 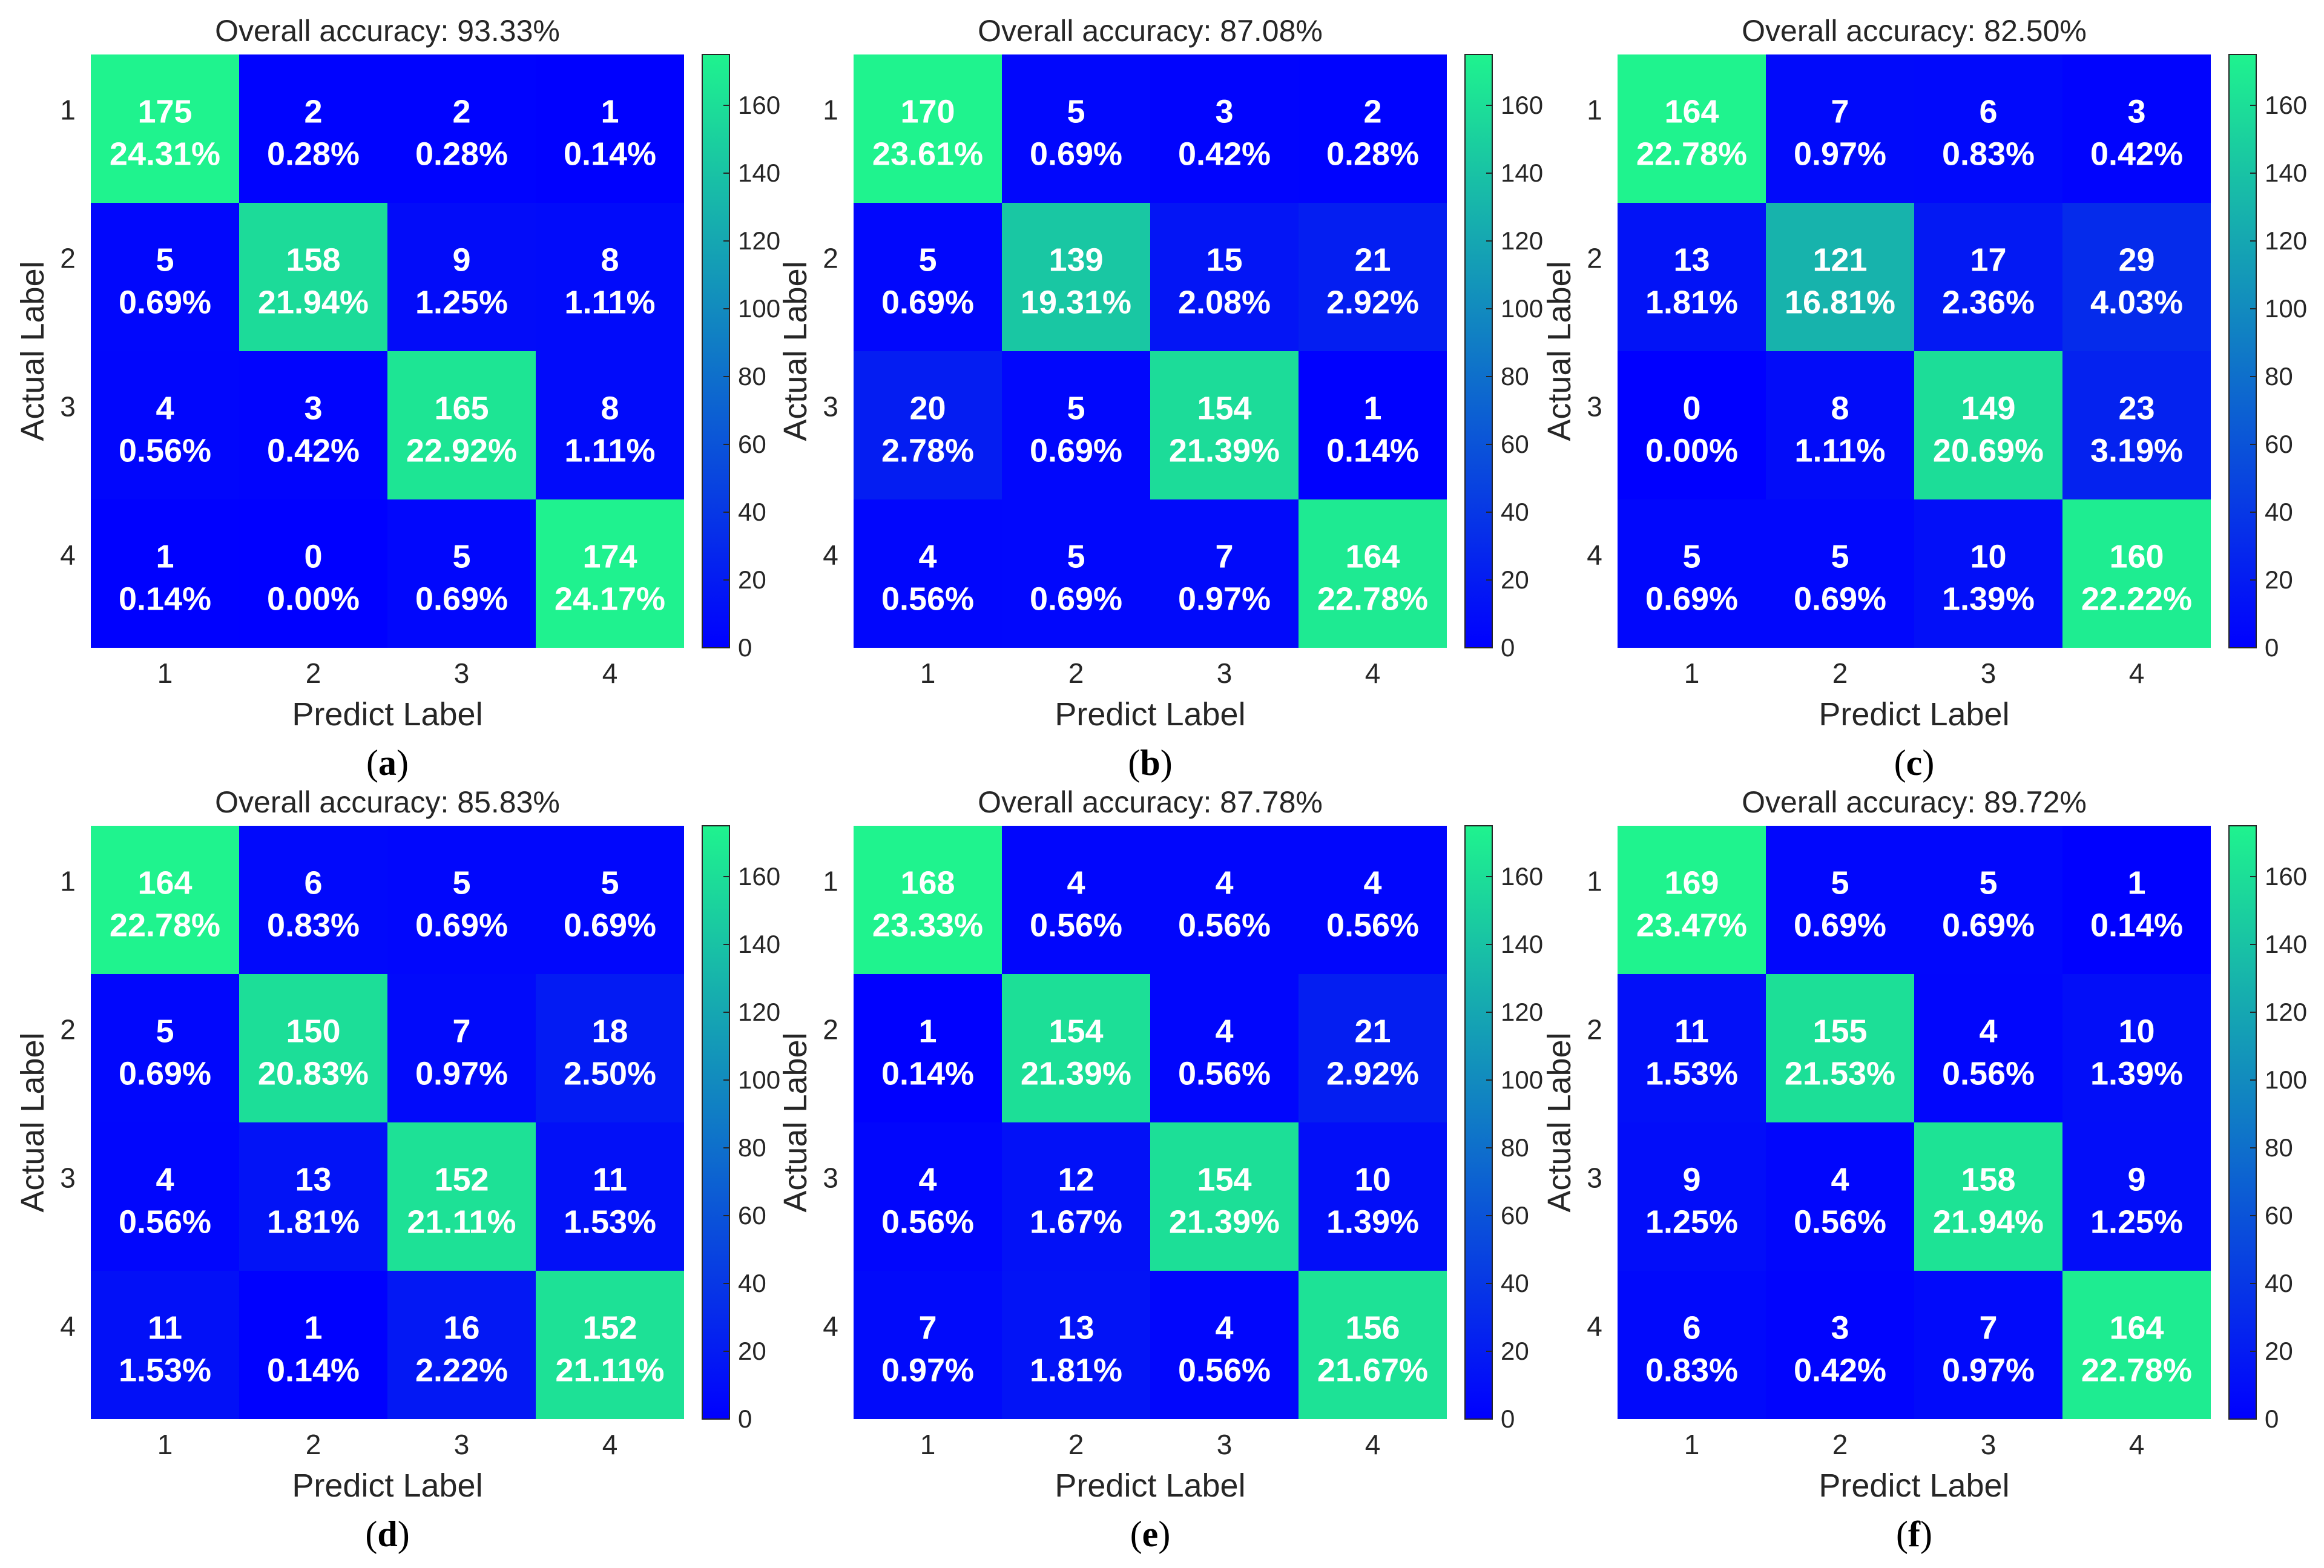 What do you see at coordinates (1224, 303) in the screenshot?
I see `cell-percentage: 2.08%` at bounding box center [1224, 303].